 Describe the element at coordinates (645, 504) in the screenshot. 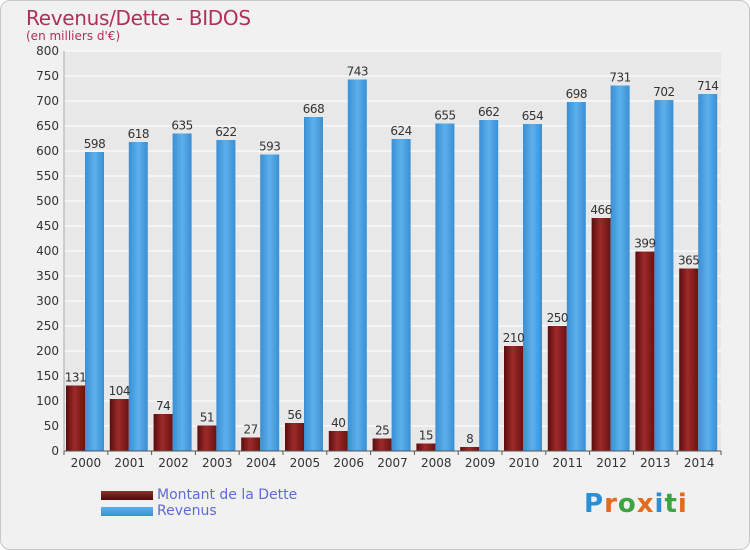

I see `logo-letter: x` at that location.